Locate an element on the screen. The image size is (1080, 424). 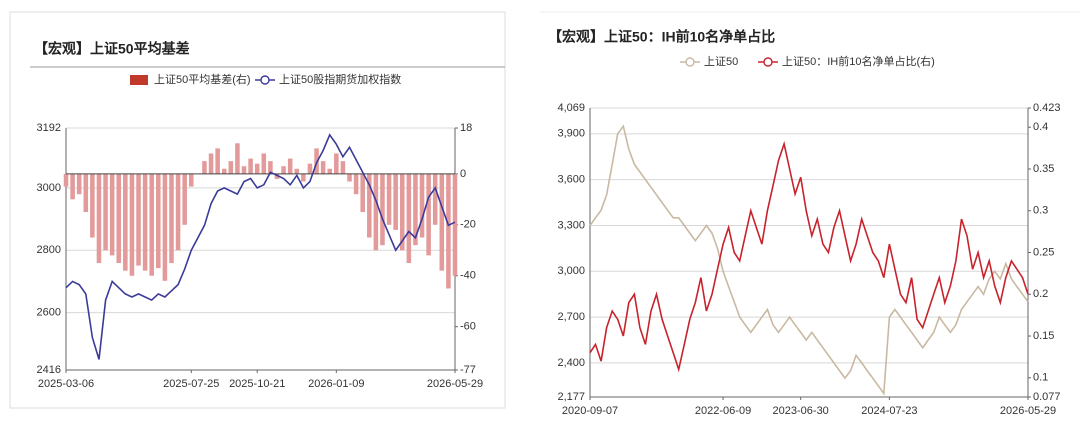
y2-tick-label: 0.1 is located at coordinates (1040, 378).